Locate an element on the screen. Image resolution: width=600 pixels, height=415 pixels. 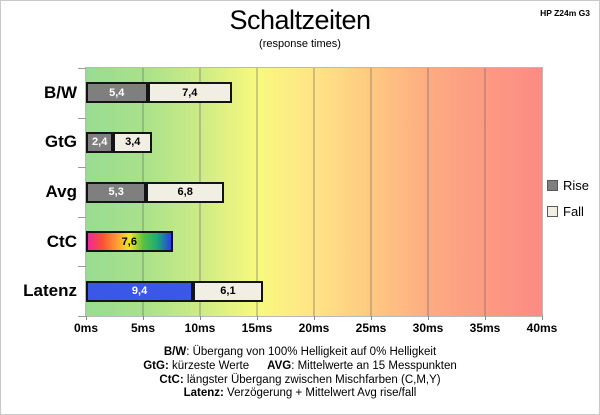
chart-subtitle: (response times) is located at coordinates (300, 44).